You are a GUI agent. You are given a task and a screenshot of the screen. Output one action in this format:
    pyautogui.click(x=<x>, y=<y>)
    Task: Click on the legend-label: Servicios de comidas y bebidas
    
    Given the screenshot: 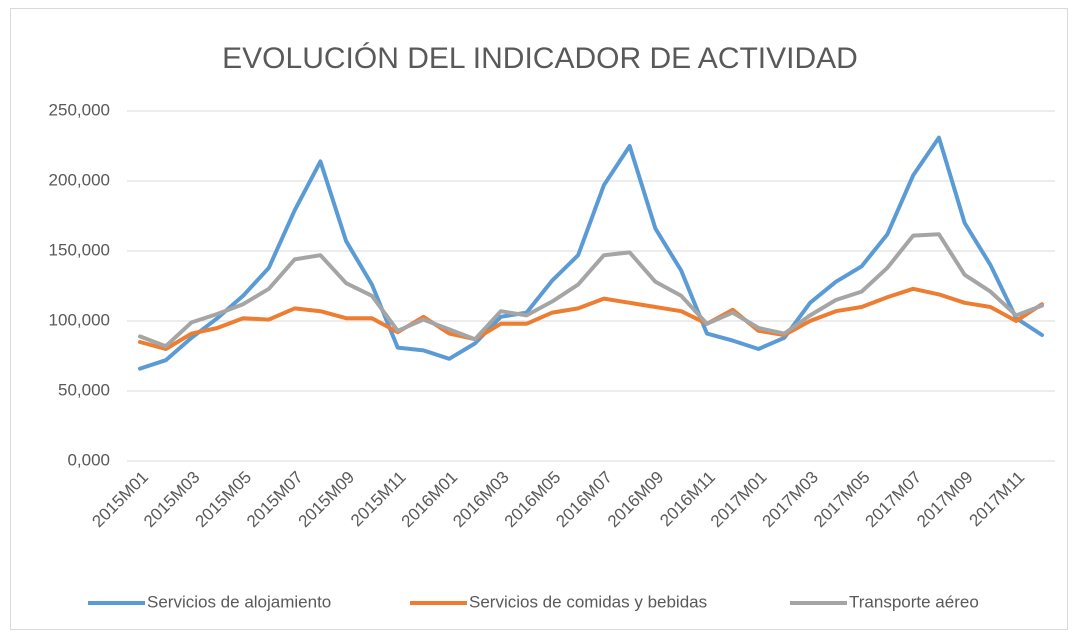 What is the action you would take?
    pyautogui.click(x=588, y=601)
    